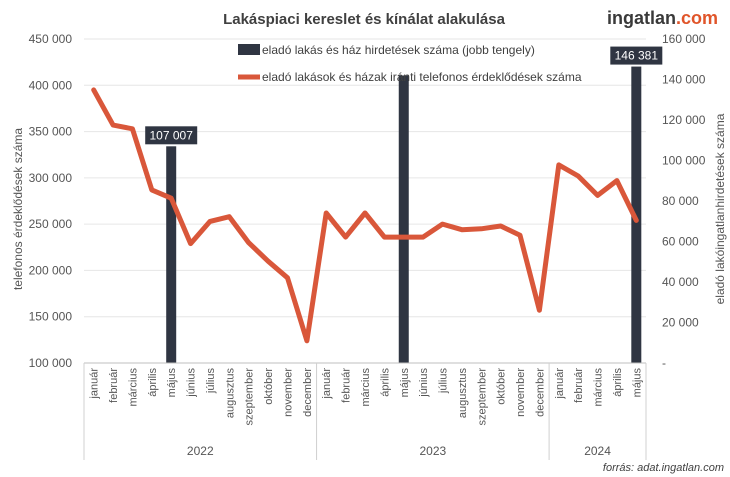 This screenshot has height=477, width=730. I want to click on left-tick-label: 300 000, so click(51, 178).